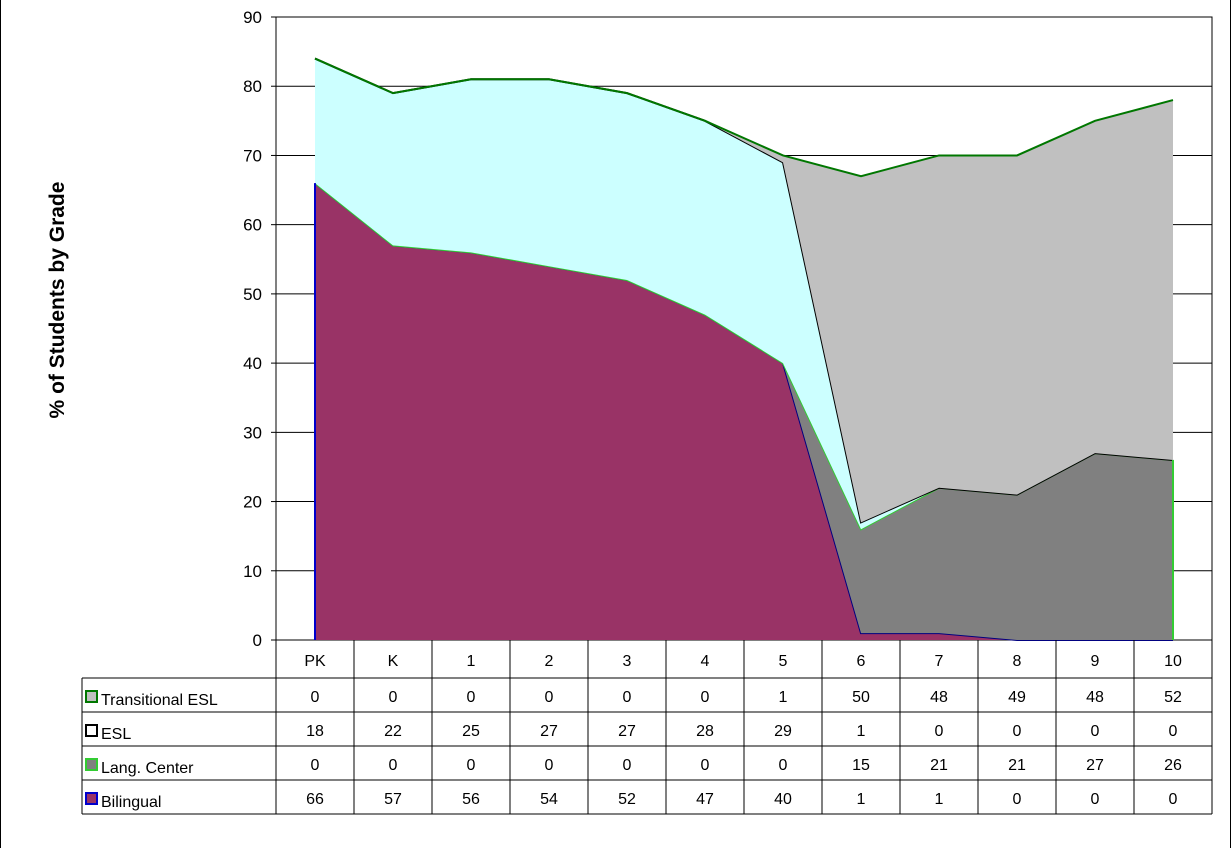  I want to click on x-category-label: 3, so click(627, 661).